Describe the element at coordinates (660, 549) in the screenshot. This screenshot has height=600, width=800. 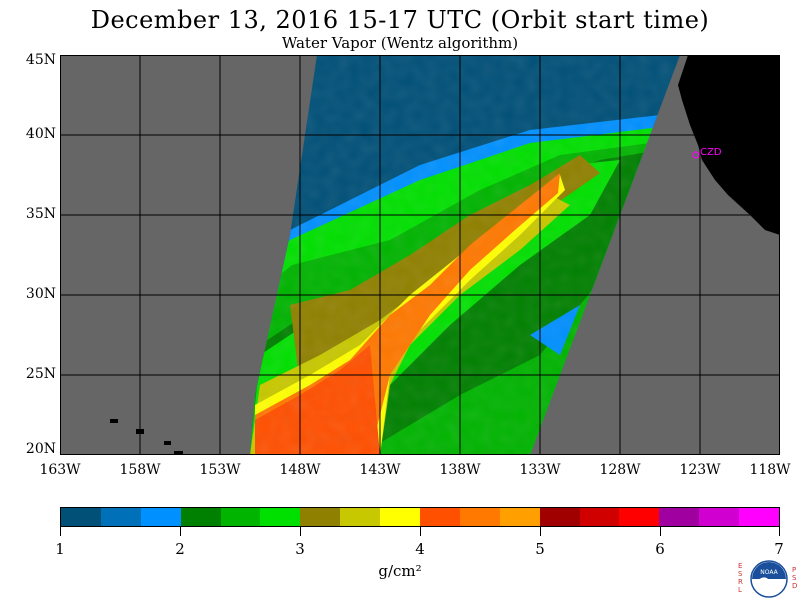
I see `colorbar-label-6: 6` at that location.